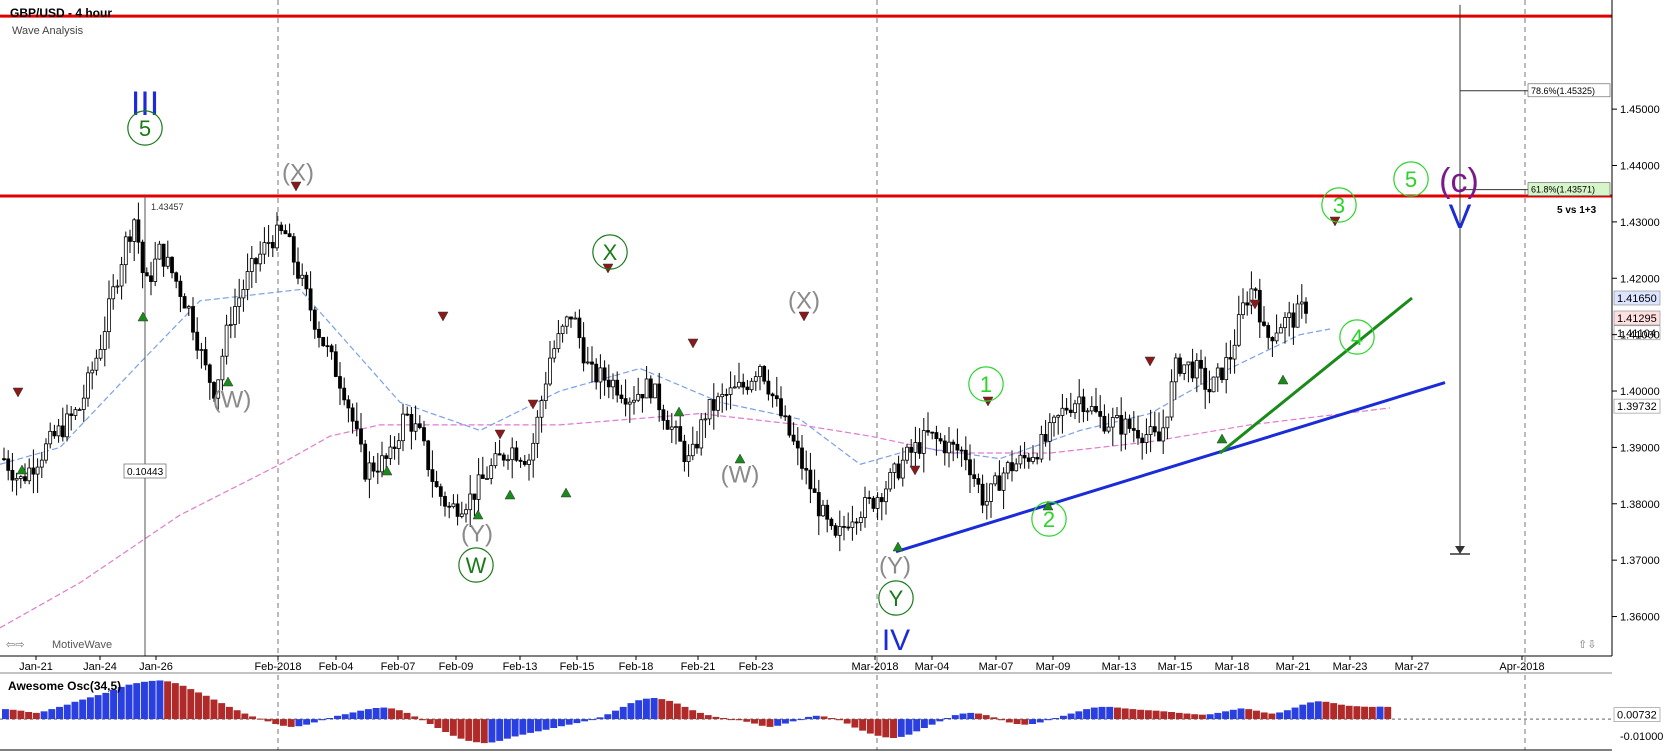 The height and width of the screenshot is (753, 1668). What do you see at coordinates (636, 667) in the screenshot?
I see `x-tick-label: Feb-18` at bounding box center [636, 667].